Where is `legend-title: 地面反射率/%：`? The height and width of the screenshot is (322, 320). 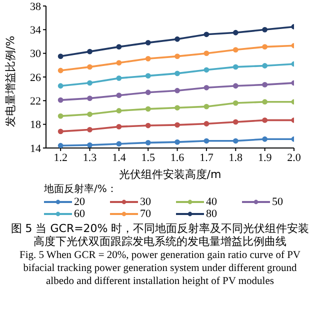
legend-title: 地面反射率/%： is located at coordinates (81, 189).